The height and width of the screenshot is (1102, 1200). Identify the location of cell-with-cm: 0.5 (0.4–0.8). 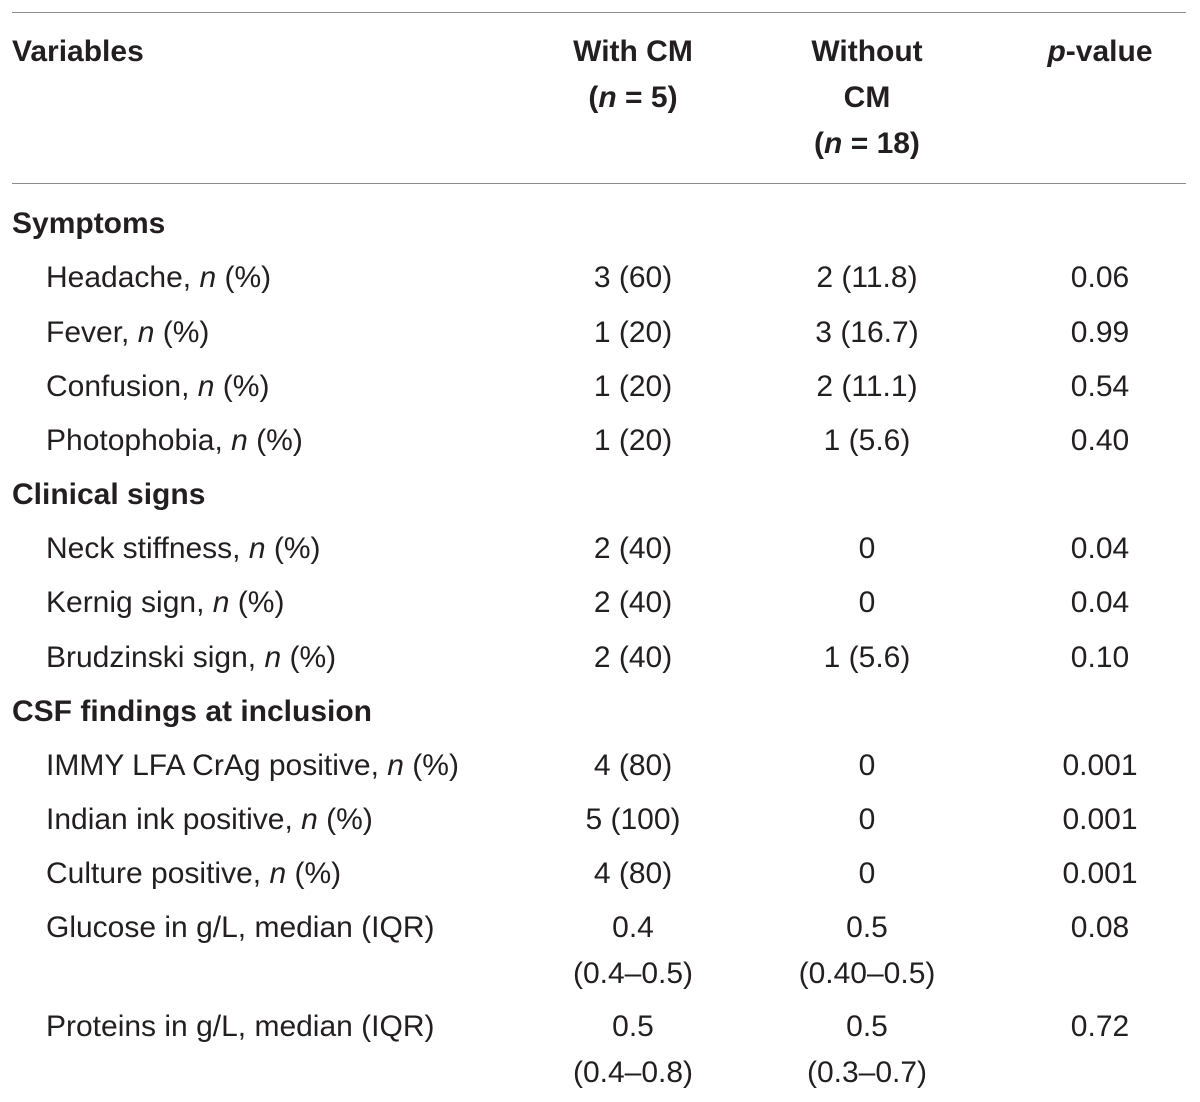
(633, 1049).